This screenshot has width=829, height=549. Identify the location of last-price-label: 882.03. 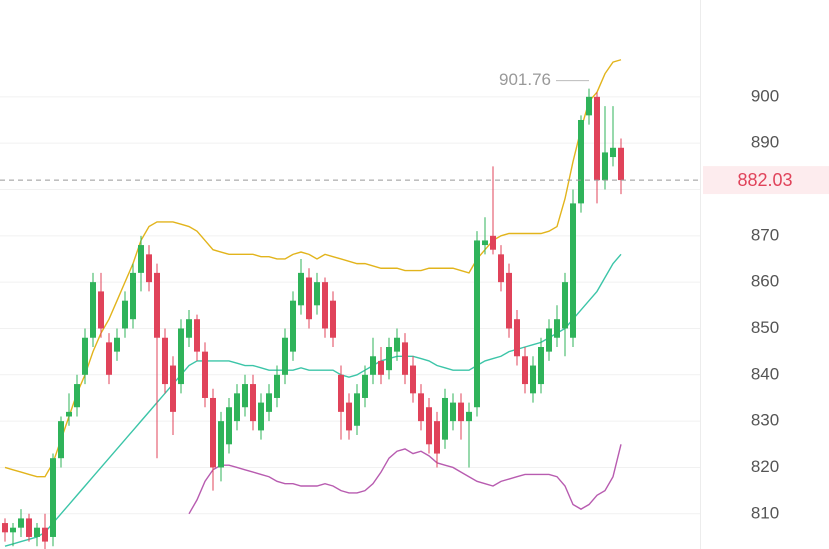
(764, 180).